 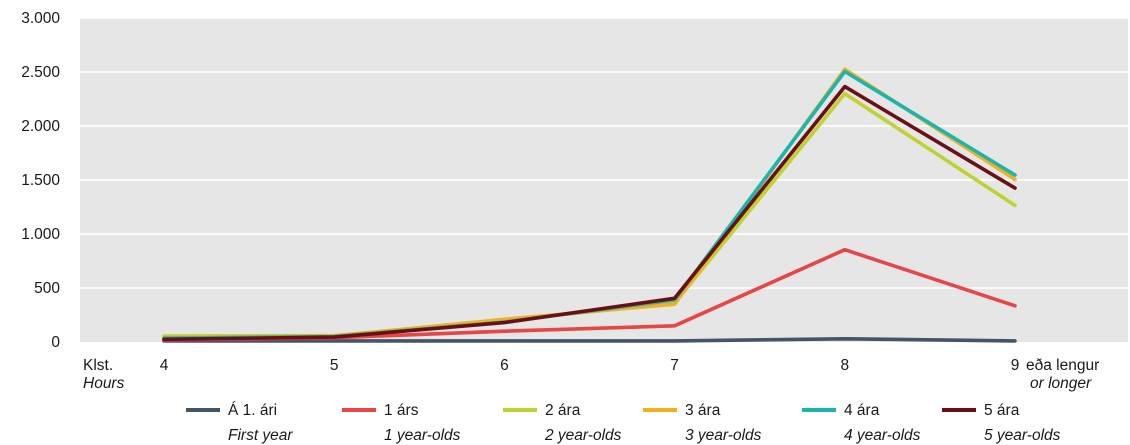 I want to click on legend-label-english: 3 year-olds, so click(x=723, y=435).